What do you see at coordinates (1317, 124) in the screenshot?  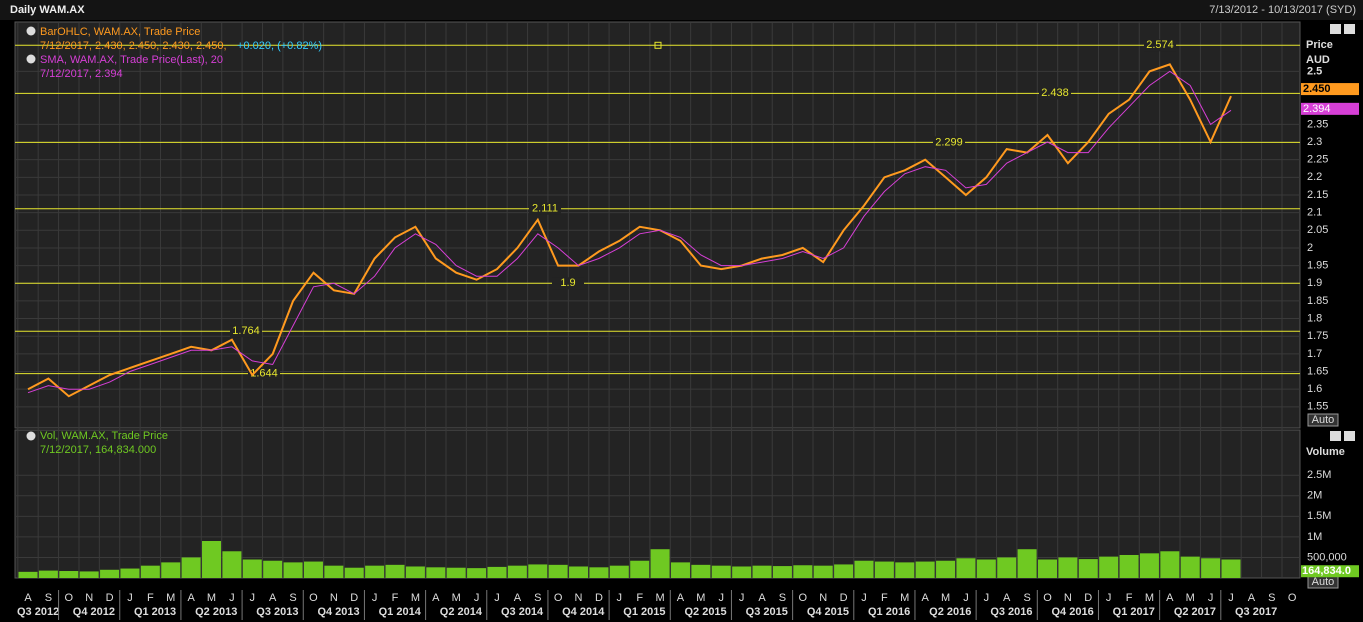 I see `y-tick-label: 2.35` at bounding box center [1317, 124].